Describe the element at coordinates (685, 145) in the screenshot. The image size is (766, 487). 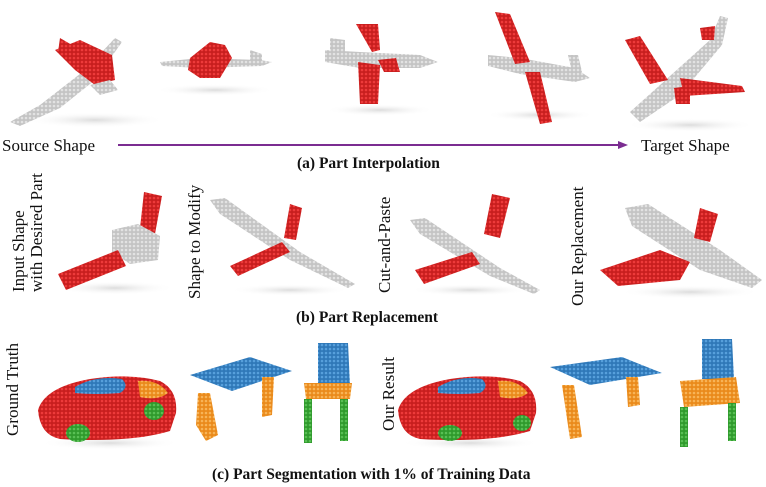
I see `target-shape-label: Target Shape` at that location.